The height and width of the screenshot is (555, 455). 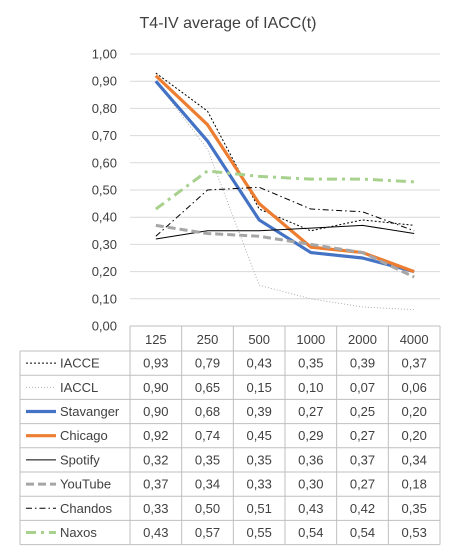 I want to click on table-row: YouTube 0,37 0,34 0,33 0,30 0,27 0,18, so click(x=226, y=484).